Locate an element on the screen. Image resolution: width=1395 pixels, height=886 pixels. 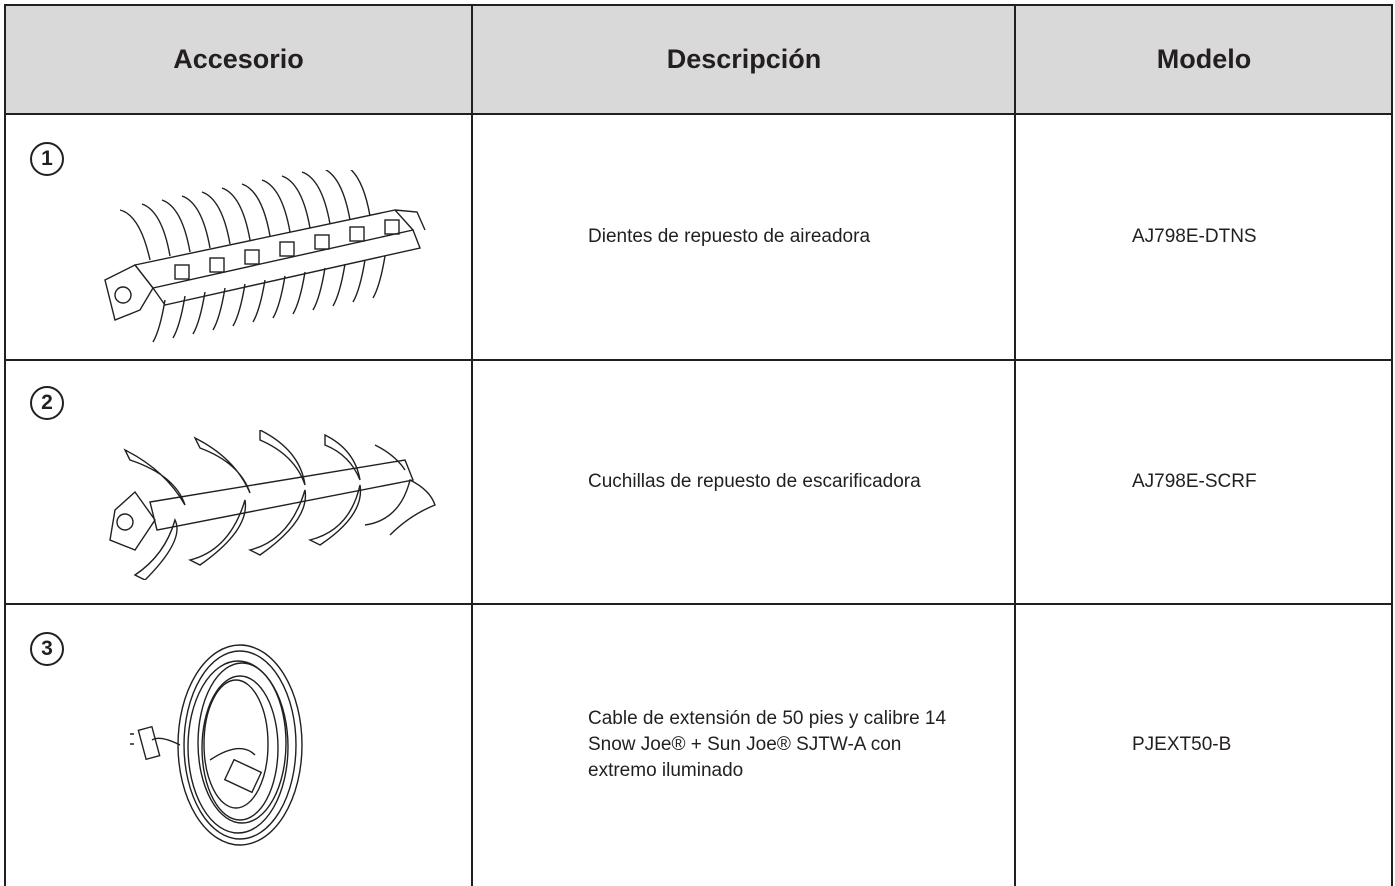
aerator-illustration is located at coordinates (265, 256).